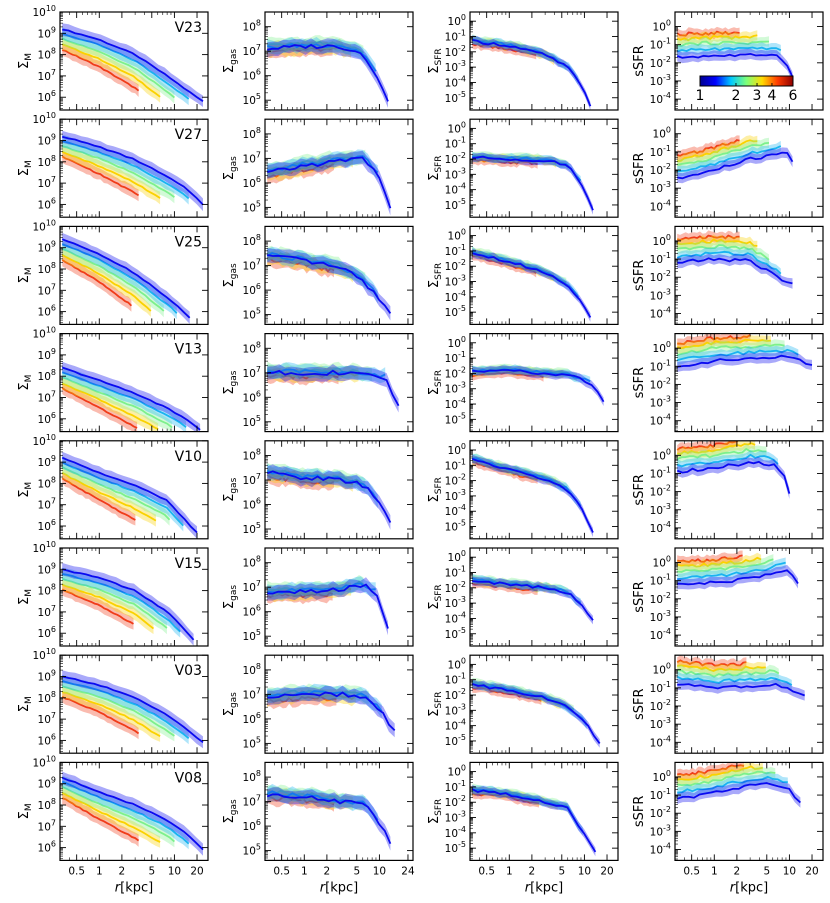 This screenshot has width=830, height=903. Describe the element at coordinates (188, 350) in the screenshot. I see `galaxy-label: V13` at that location.